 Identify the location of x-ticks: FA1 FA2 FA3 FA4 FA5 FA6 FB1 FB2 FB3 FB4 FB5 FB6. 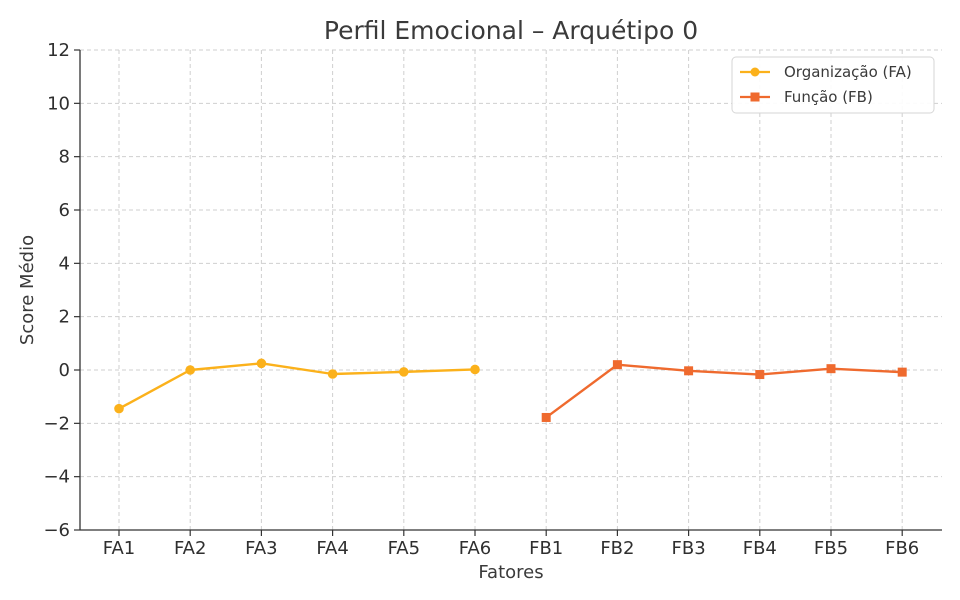
(511, 544).